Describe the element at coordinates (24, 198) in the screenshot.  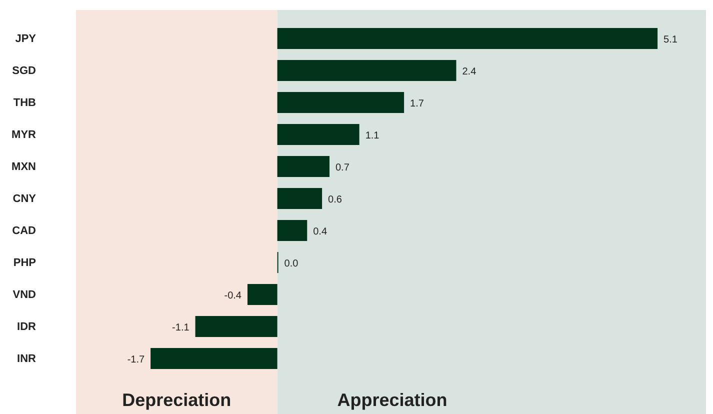
I see `y-tick-label: CNY` at that location.